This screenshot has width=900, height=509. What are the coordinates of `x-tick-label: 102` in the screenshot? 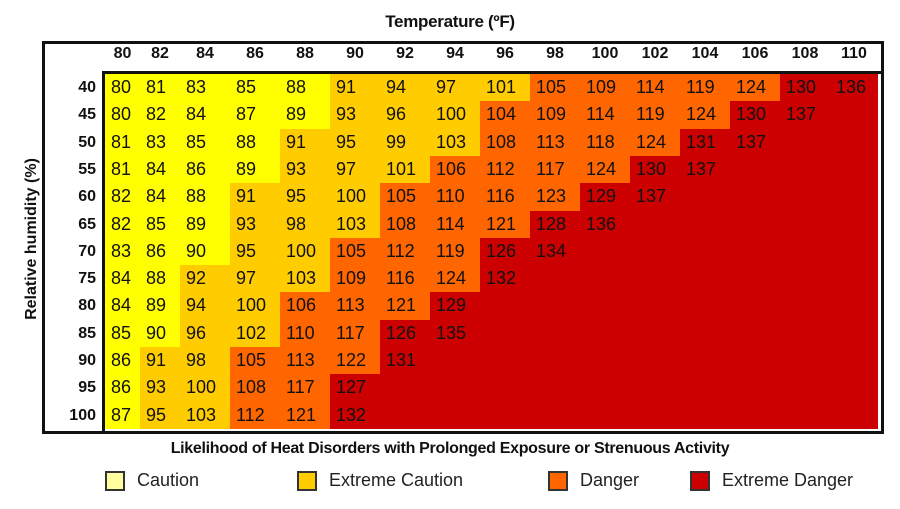 It's located at (655, 53).